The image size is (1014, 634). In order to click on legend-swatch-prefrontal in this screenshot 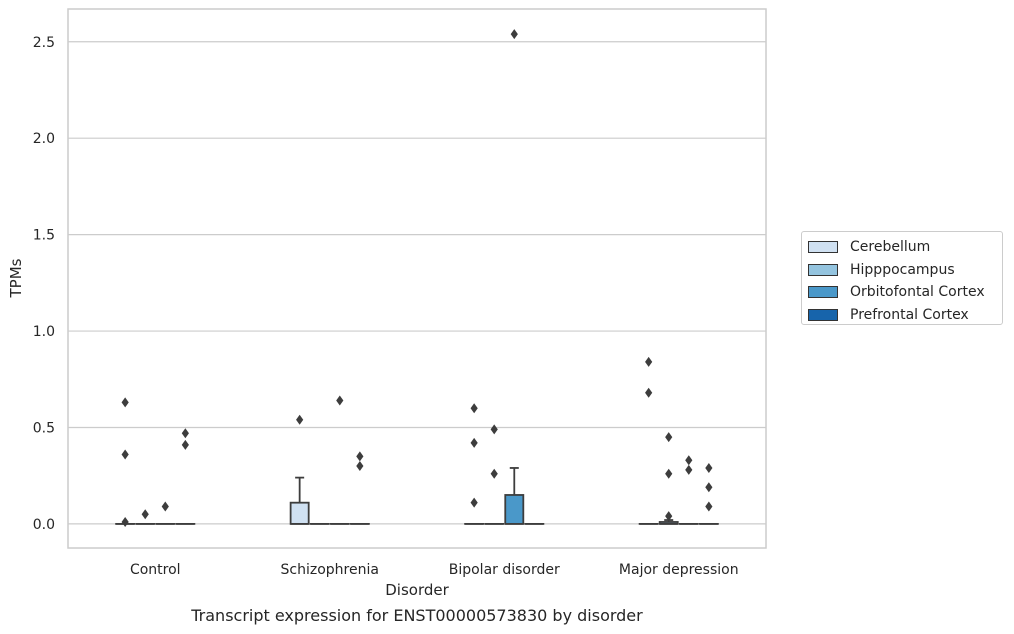, I will do `click(823, 314)`.